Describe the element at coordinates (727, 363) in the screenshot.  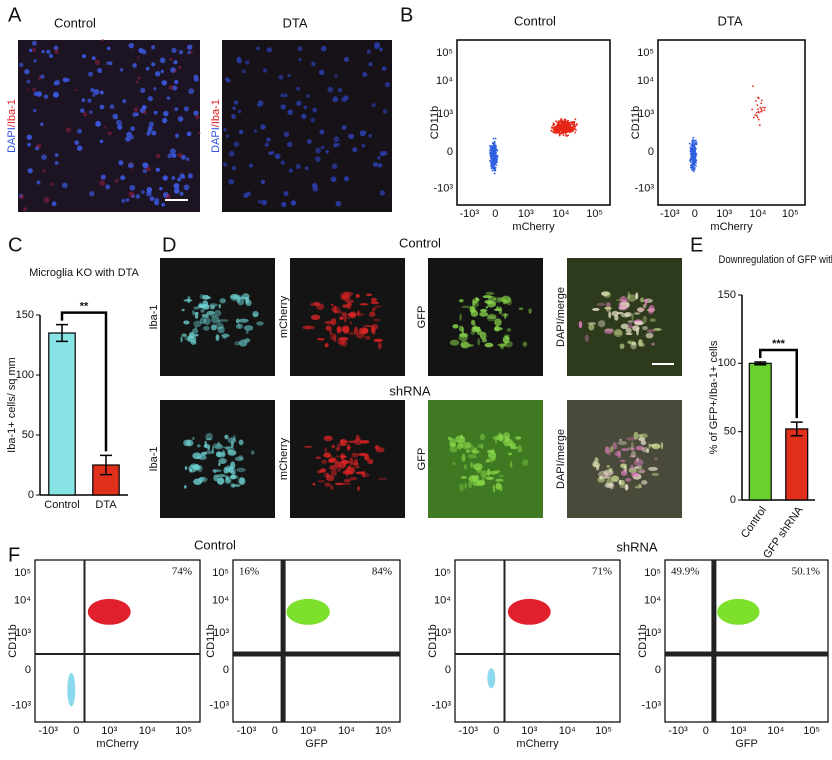
I see `y-tick-label: 100` at that location.